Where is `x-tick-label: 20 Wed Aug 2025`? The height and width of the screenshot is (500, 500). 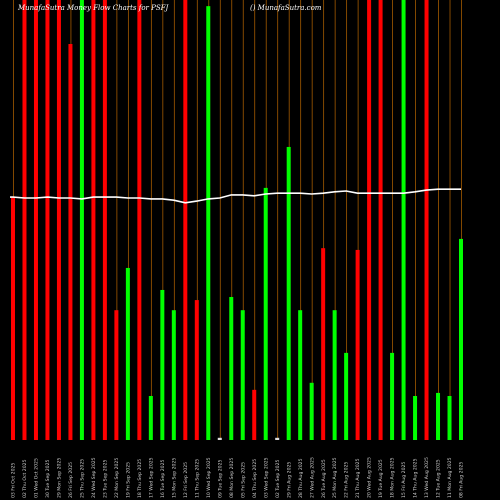
x-tick-label: 20 Wed Aug 2025 is located at coordinates (370, 477).